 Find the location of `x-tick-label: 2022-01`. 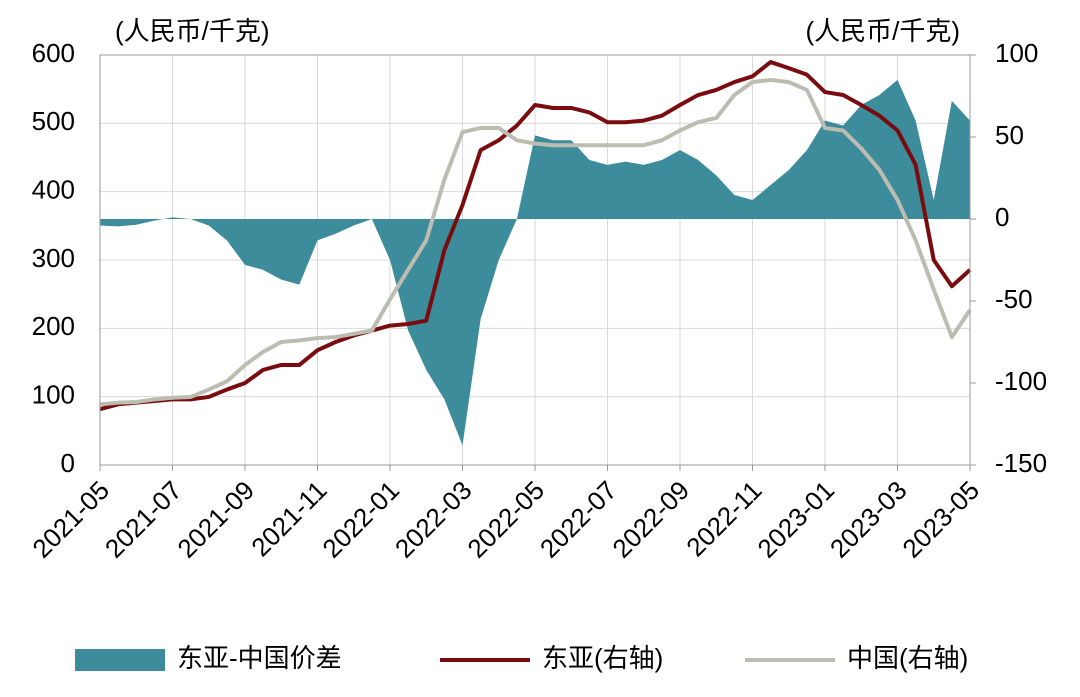

x-tick-label: 2022-01 is located at coordinates (360, 519).